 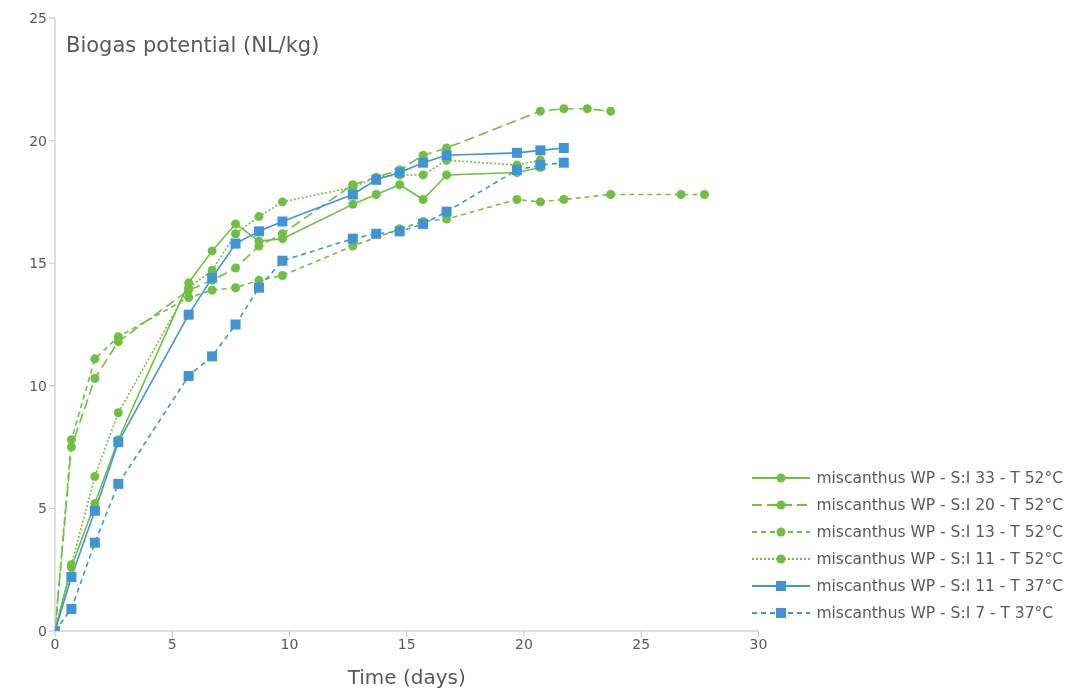 What do you see at coordinates (38, 263) in the screenshot?
I see `y-tick-label: 15` at bounding box center [38, 263].